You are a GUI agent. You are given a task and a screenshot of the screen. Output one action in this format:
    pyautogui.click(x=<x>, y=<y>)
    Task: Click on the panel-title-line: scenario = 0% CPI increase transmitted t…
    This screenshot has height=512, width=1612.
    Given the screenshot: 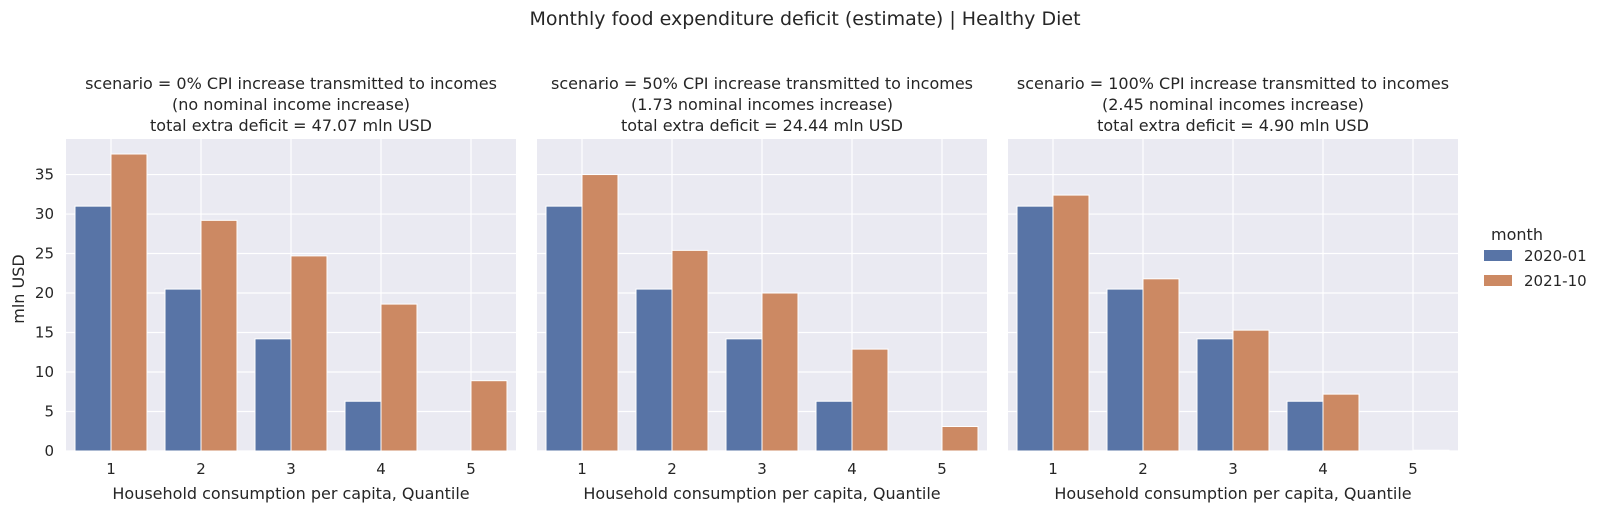 What is the action you would take?
    pyautogui.click(x=291, y=83)
    